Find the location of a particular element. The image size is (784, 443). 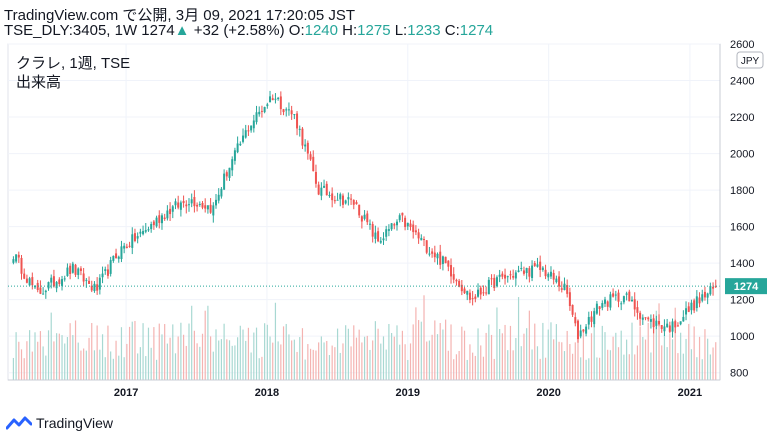

price-tick-label: 1400 is located at coordinates (742, 264).